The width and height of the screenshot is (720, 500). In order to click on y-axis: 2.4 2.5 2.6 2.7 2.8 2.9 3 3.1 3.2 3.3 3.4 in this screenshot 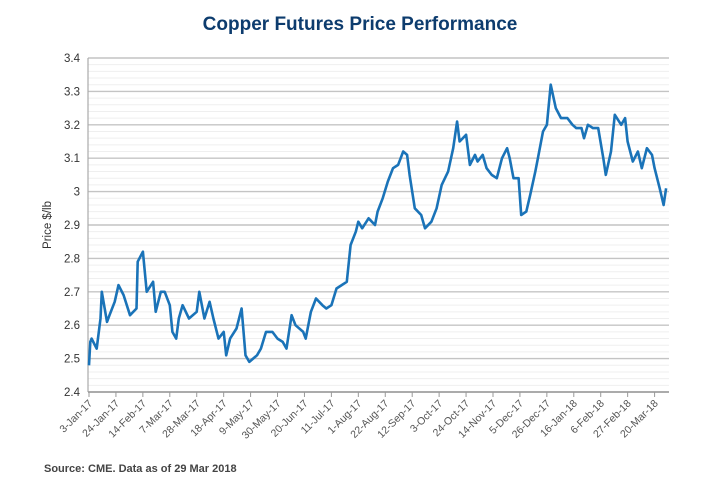, I will do `click(76, 226)`.